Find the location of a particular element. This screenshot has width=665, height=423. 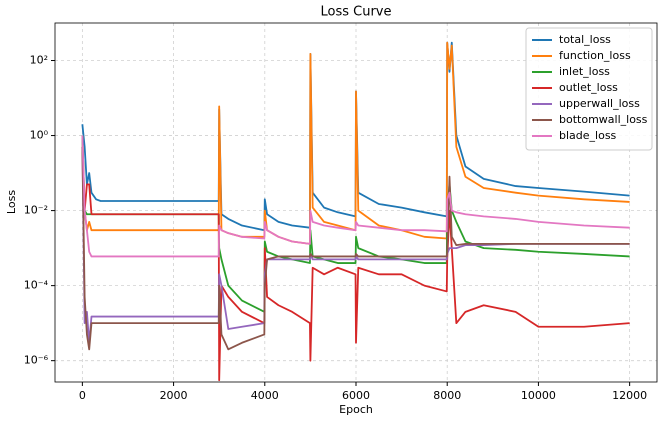

x-tick-label: 4000 is located at coordinates (265, 395).